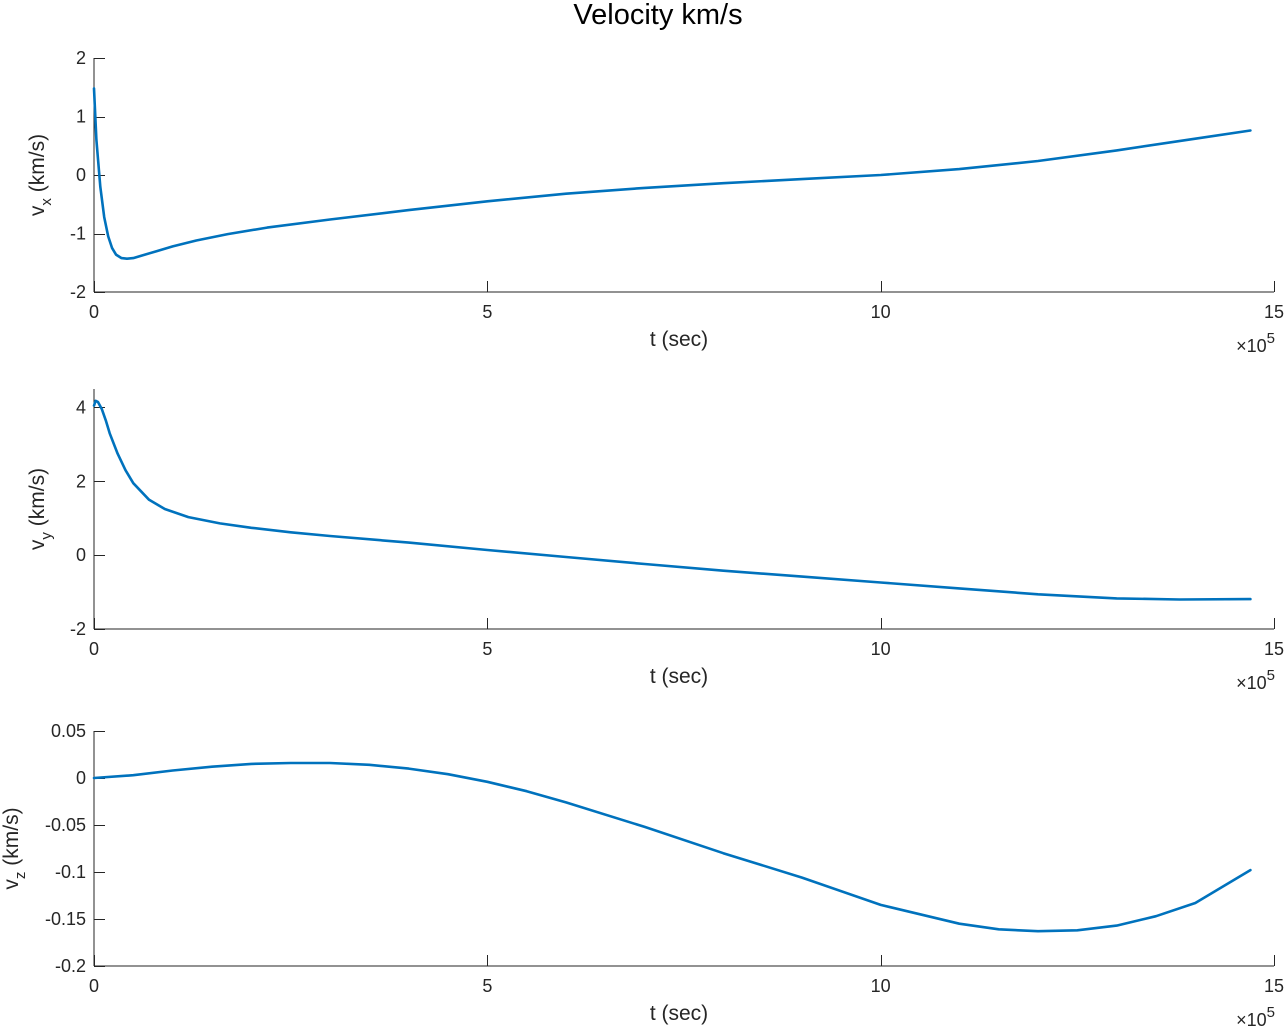 The height and width of the screenshot is (1028, 1288). I want to click on y-tick-label: -0.2, so click(70, 966).